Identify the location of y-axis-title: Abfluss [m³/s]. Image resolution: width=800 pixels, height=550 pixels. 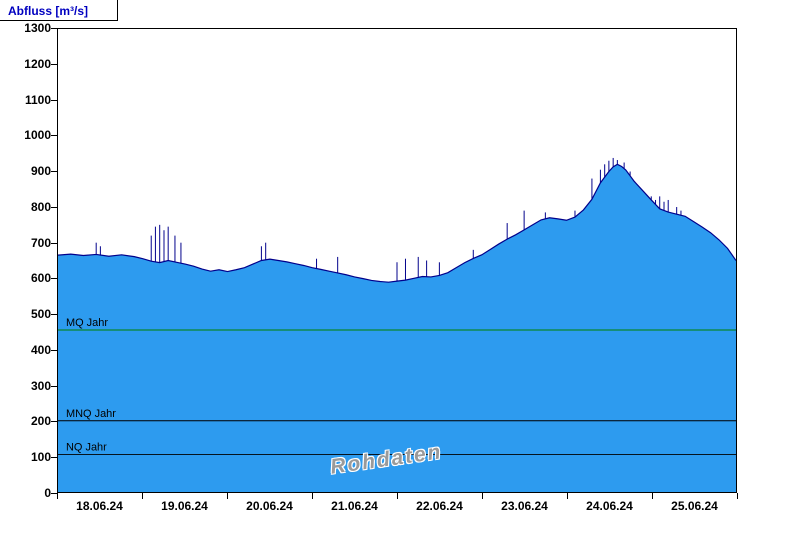
(48, 11).